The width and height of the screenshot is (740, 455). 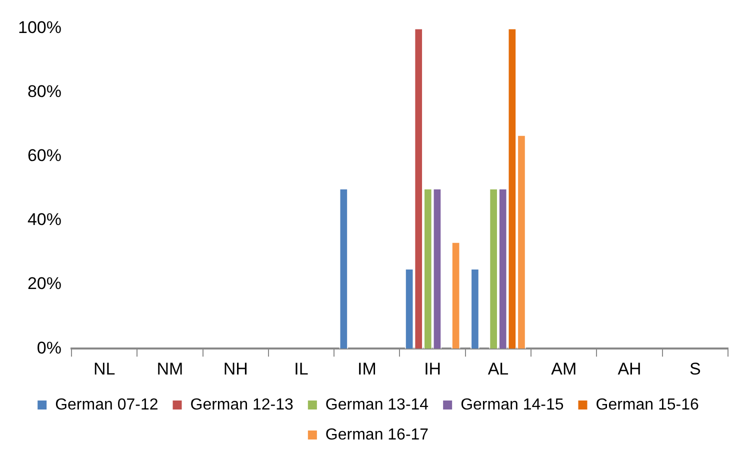 I want to click on x-tick-label: IL, so click(x=301, y=368).